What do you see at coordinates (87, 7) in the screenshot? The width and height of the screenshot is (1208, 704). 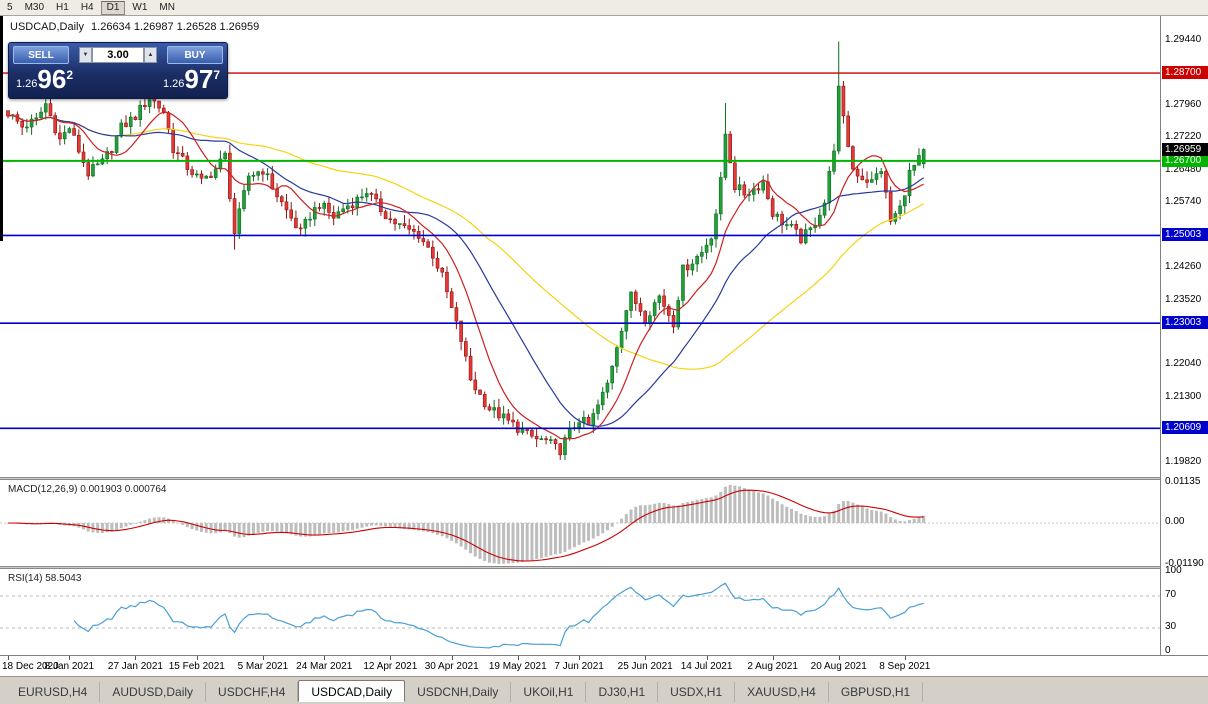 I see `timeframe-button-h4: H4` at bounding box center [87, 7].